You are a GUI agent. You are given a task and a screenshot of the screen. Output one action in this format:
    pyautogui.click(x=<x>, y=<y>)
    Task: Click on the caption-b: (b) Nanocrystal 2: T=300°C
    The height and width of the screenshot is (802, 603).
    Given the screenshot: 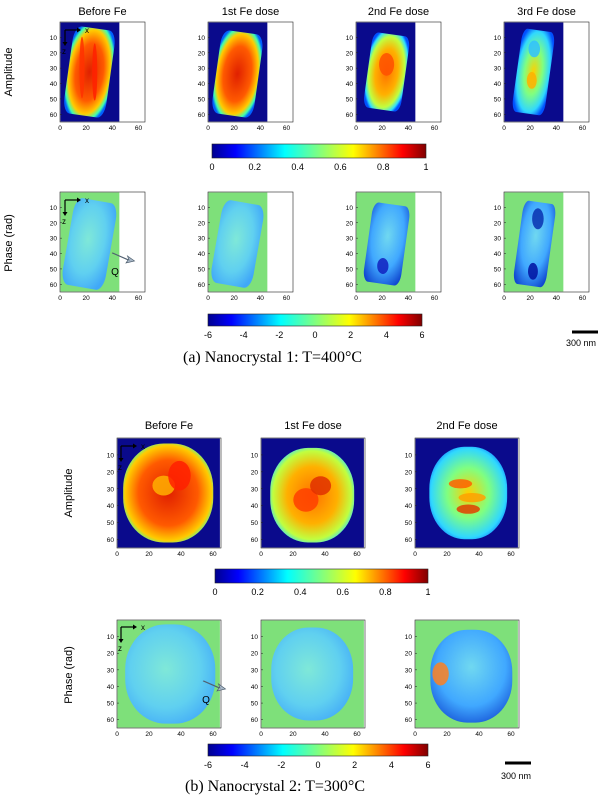 What is the action you would take?
    pyautogui.click(x=275, y=786)
    